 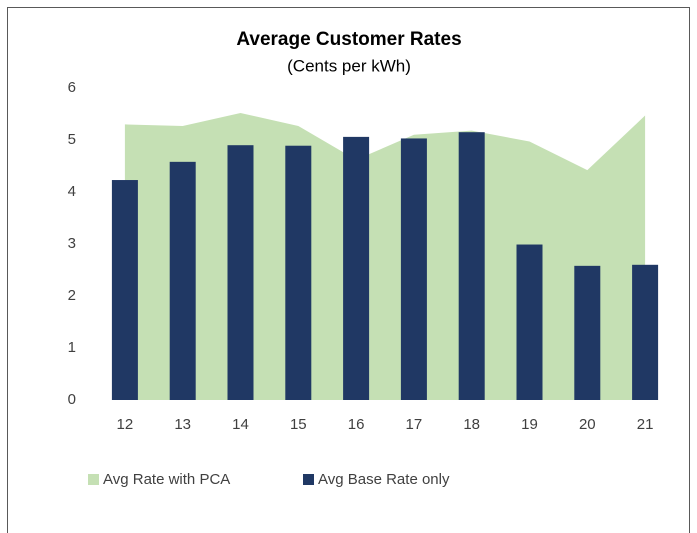 What do you see at coordinates (182, 424) in the screenshot?
I see `x-tick-label: 13` at bounding box center [182, 424].